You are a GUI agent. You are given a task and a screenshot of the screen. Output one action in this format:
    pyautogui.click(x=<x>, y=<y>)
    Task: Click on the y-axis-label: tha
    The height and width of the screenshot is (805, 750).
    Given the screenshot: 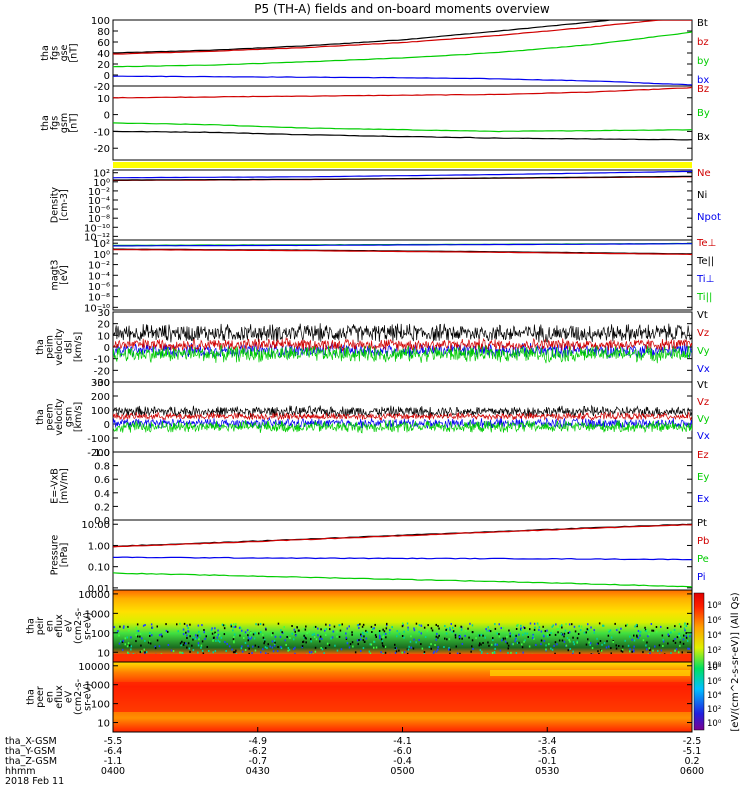 What is the action you would take?
    pyautogui.click(x=45, y=53)
    